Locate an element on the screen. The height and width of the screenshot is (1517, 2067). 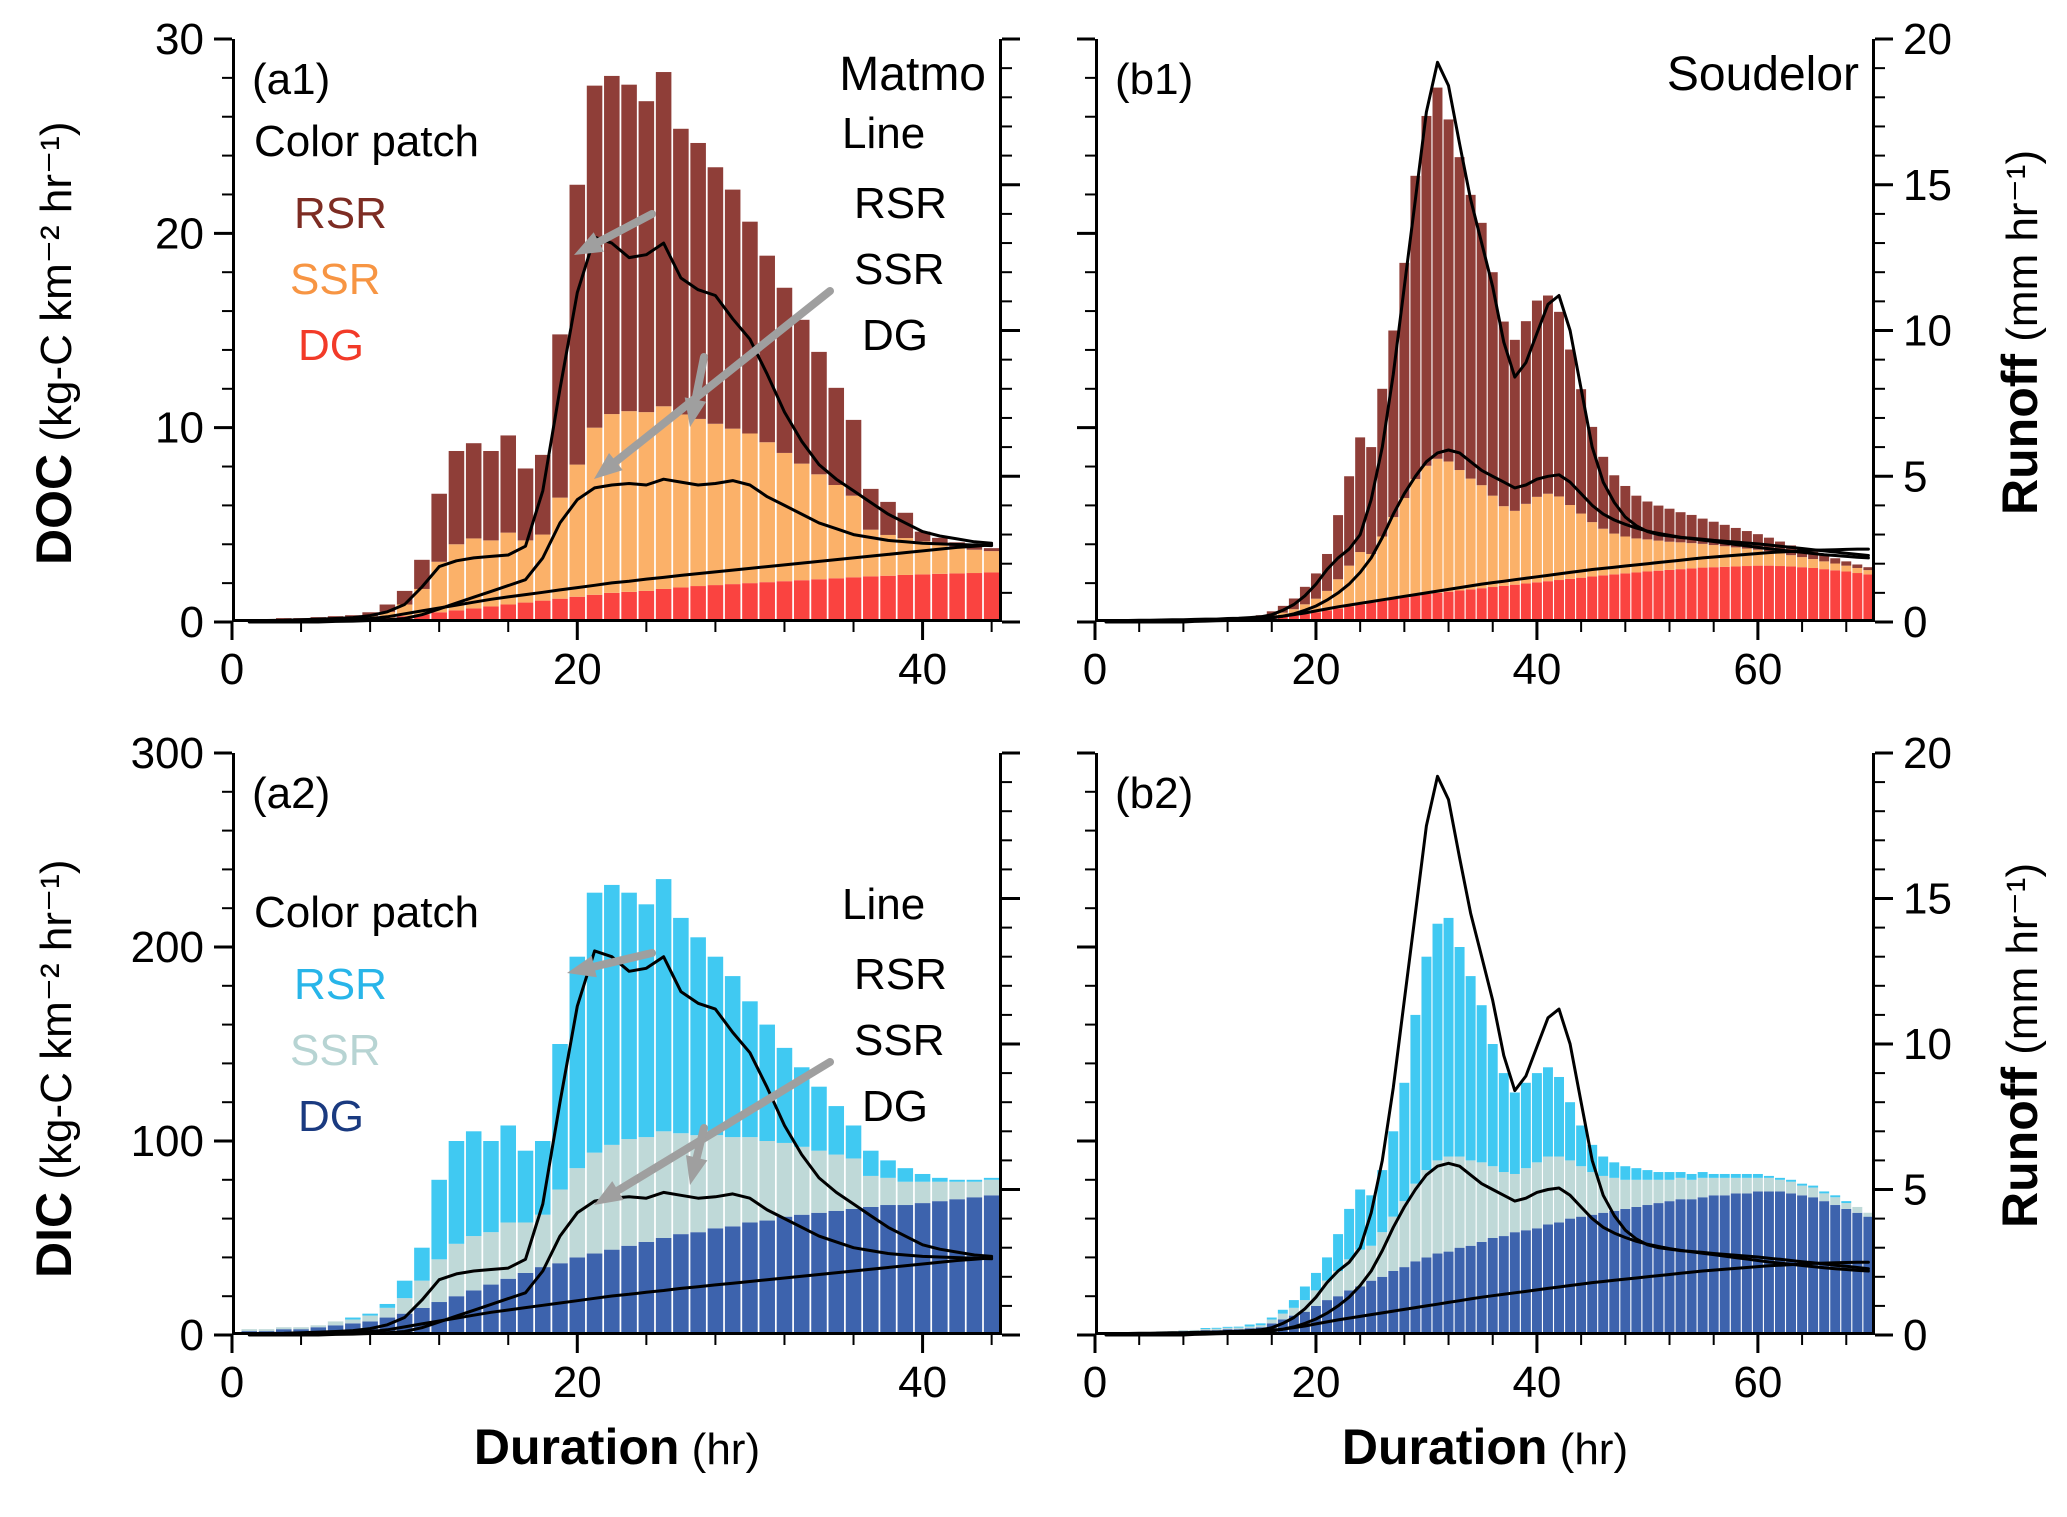
legend-patch-ssr: SSR is located at coordinates (335, 279).